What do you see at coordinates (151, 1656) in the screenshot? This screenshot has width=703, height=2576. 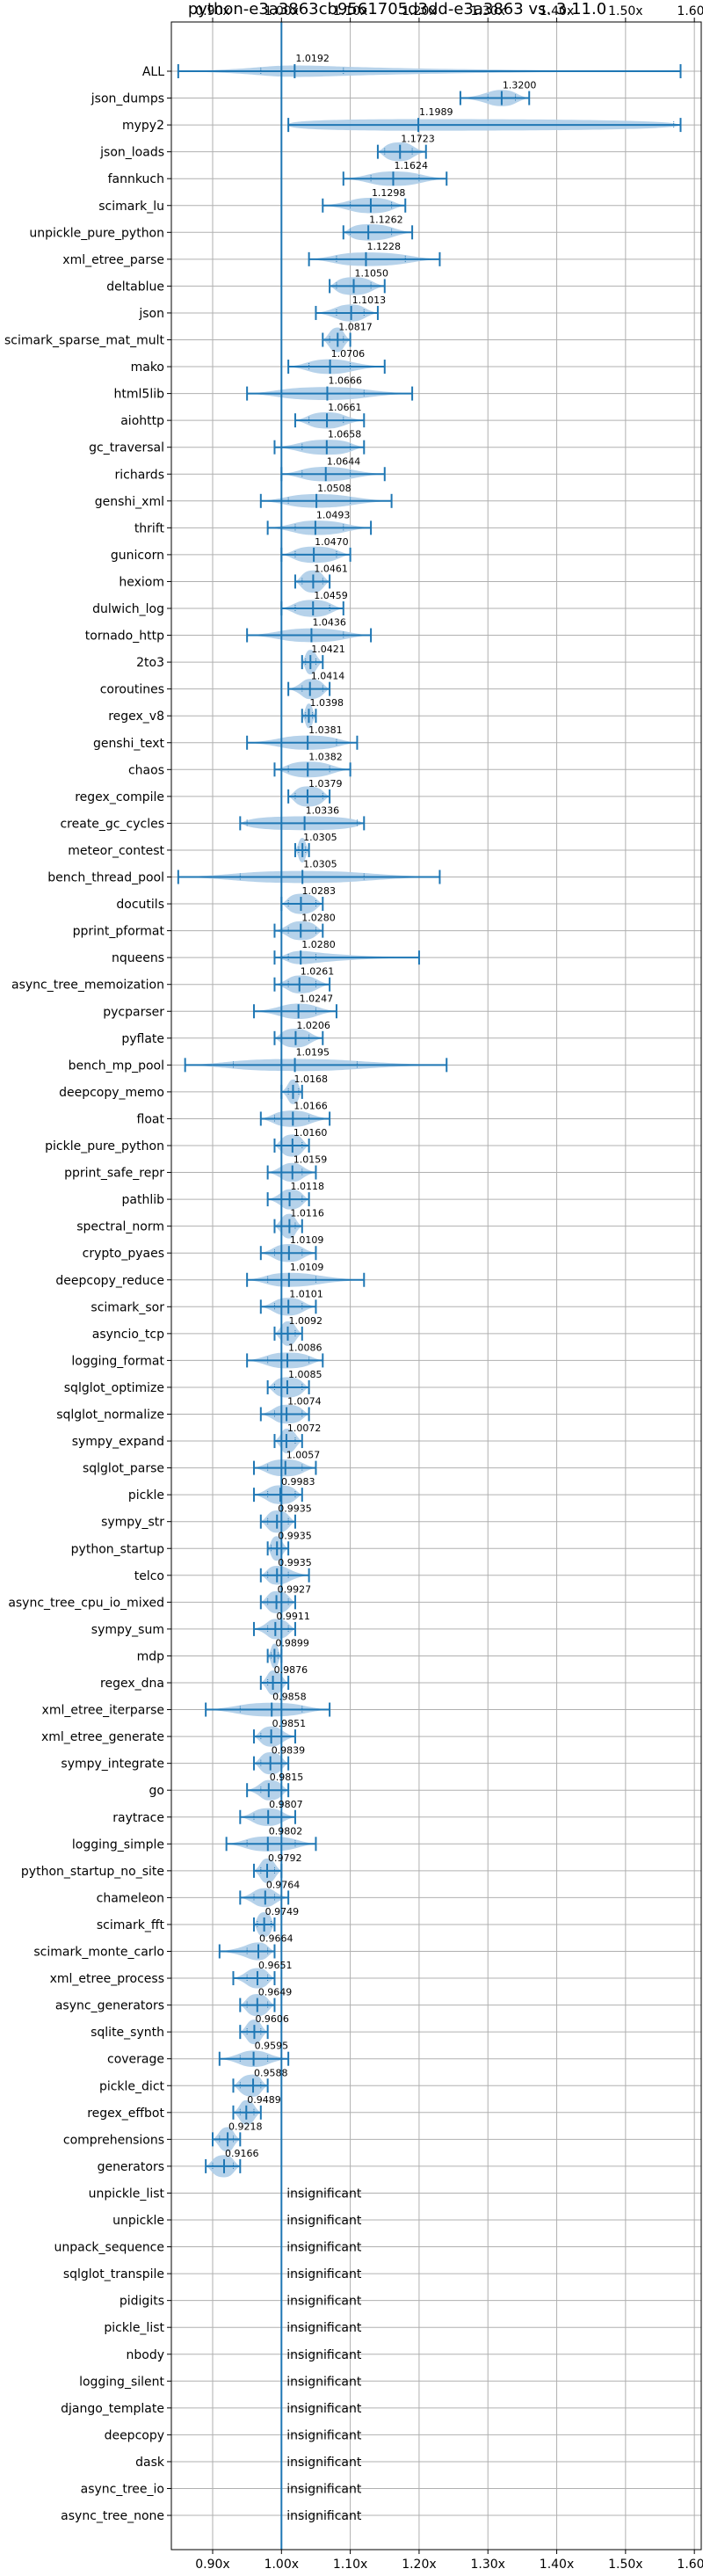 I see `category-label: mdp` at bounding box center [151, 1656].